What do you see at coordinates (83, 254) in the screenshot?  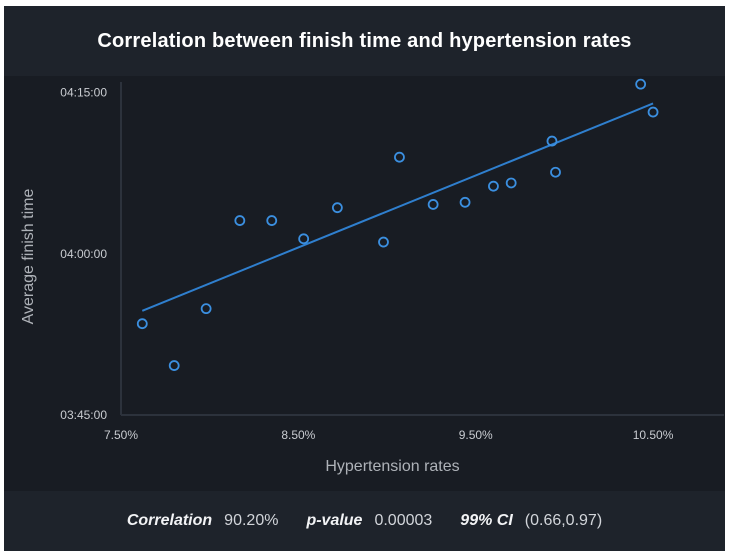 I see `y-tick-label: 04:00:00` at bounding box center [83, 254].